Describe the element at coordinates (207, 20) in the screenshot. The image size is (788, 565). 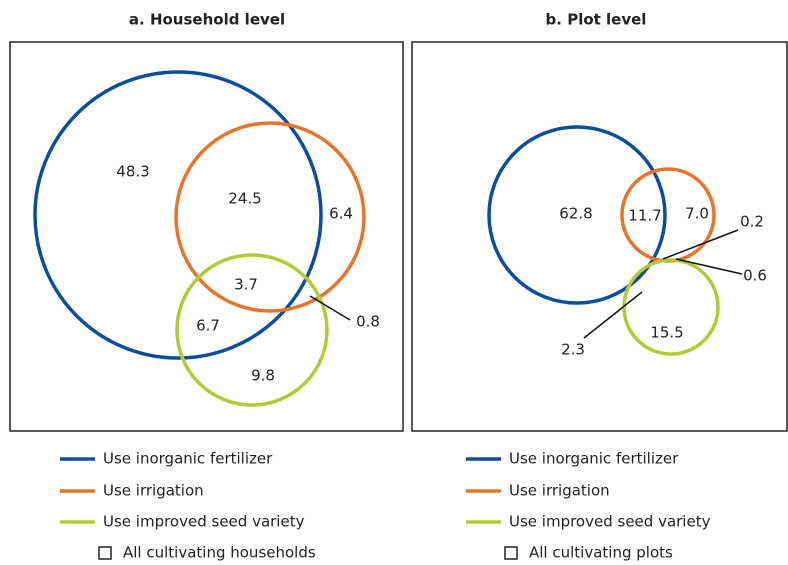
I see `panel-title: a. Household level` at that location.